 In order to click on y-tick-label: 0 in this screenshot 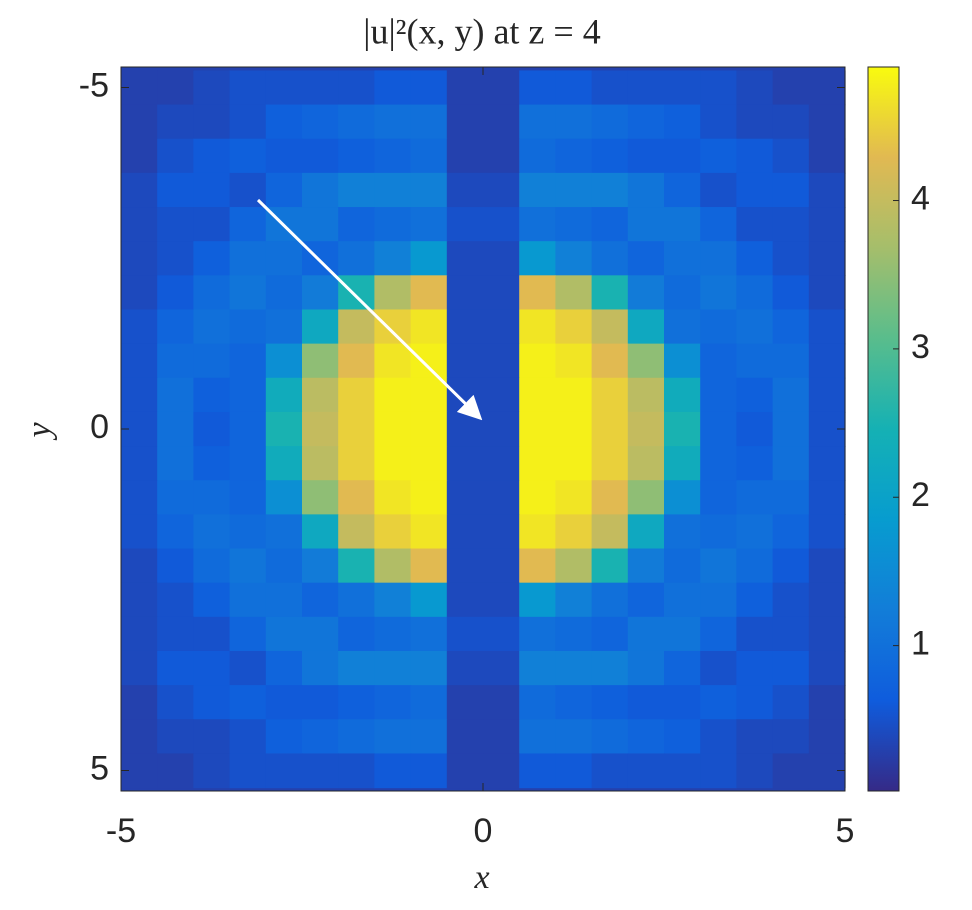, I will do `click(99, 427)`.